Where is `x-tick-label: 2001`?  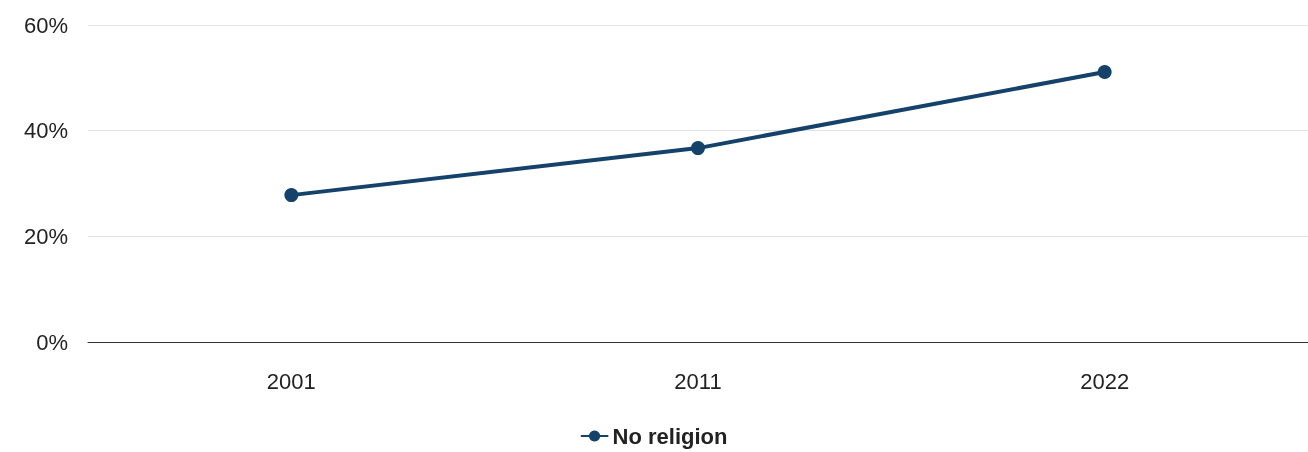
x-tick-label: 2001 is located at coordinates (291, 381).